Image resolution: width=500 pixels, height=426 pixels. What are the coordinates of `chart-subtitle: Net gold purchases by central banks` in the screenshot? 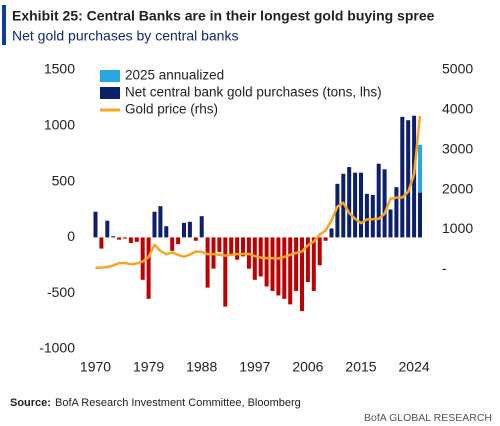 It's located at (125, 36).